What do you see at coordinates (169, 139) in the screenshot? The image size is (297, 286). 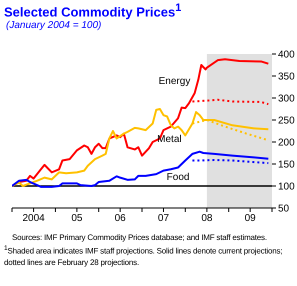 I see `series-label: Metal` at bounding box center [169, 139].